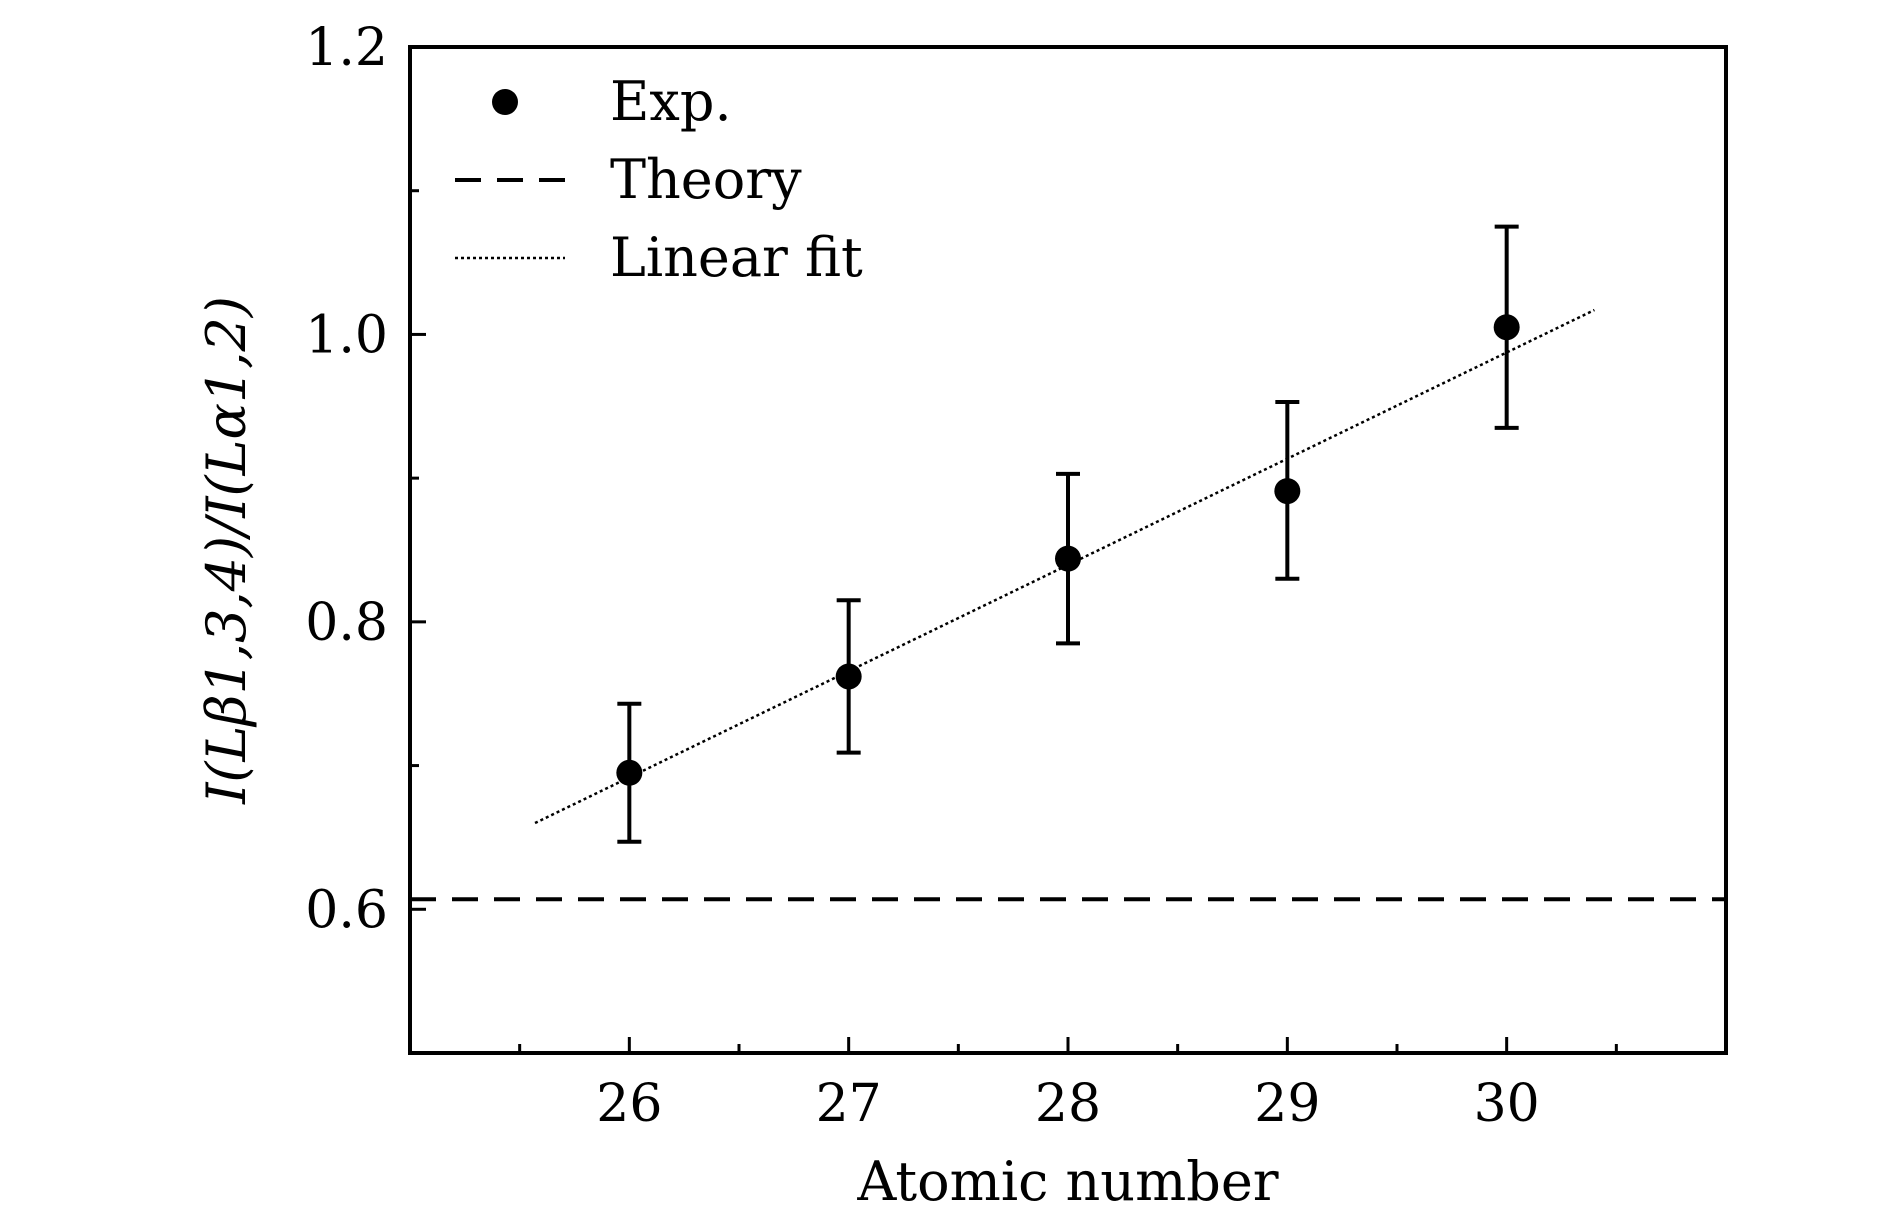 This screenshot has width=1890, height=1217. I want to click on x-axis-label: Atomic number, so click(1067, 1181).